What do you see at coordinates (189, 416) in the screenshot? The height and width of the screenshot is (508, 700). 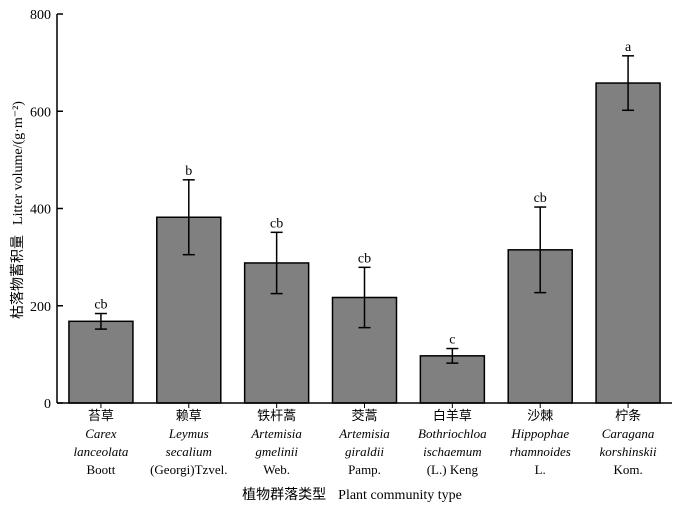 I see `category-cn-1: 赖草` at bounding box center [189, 416].